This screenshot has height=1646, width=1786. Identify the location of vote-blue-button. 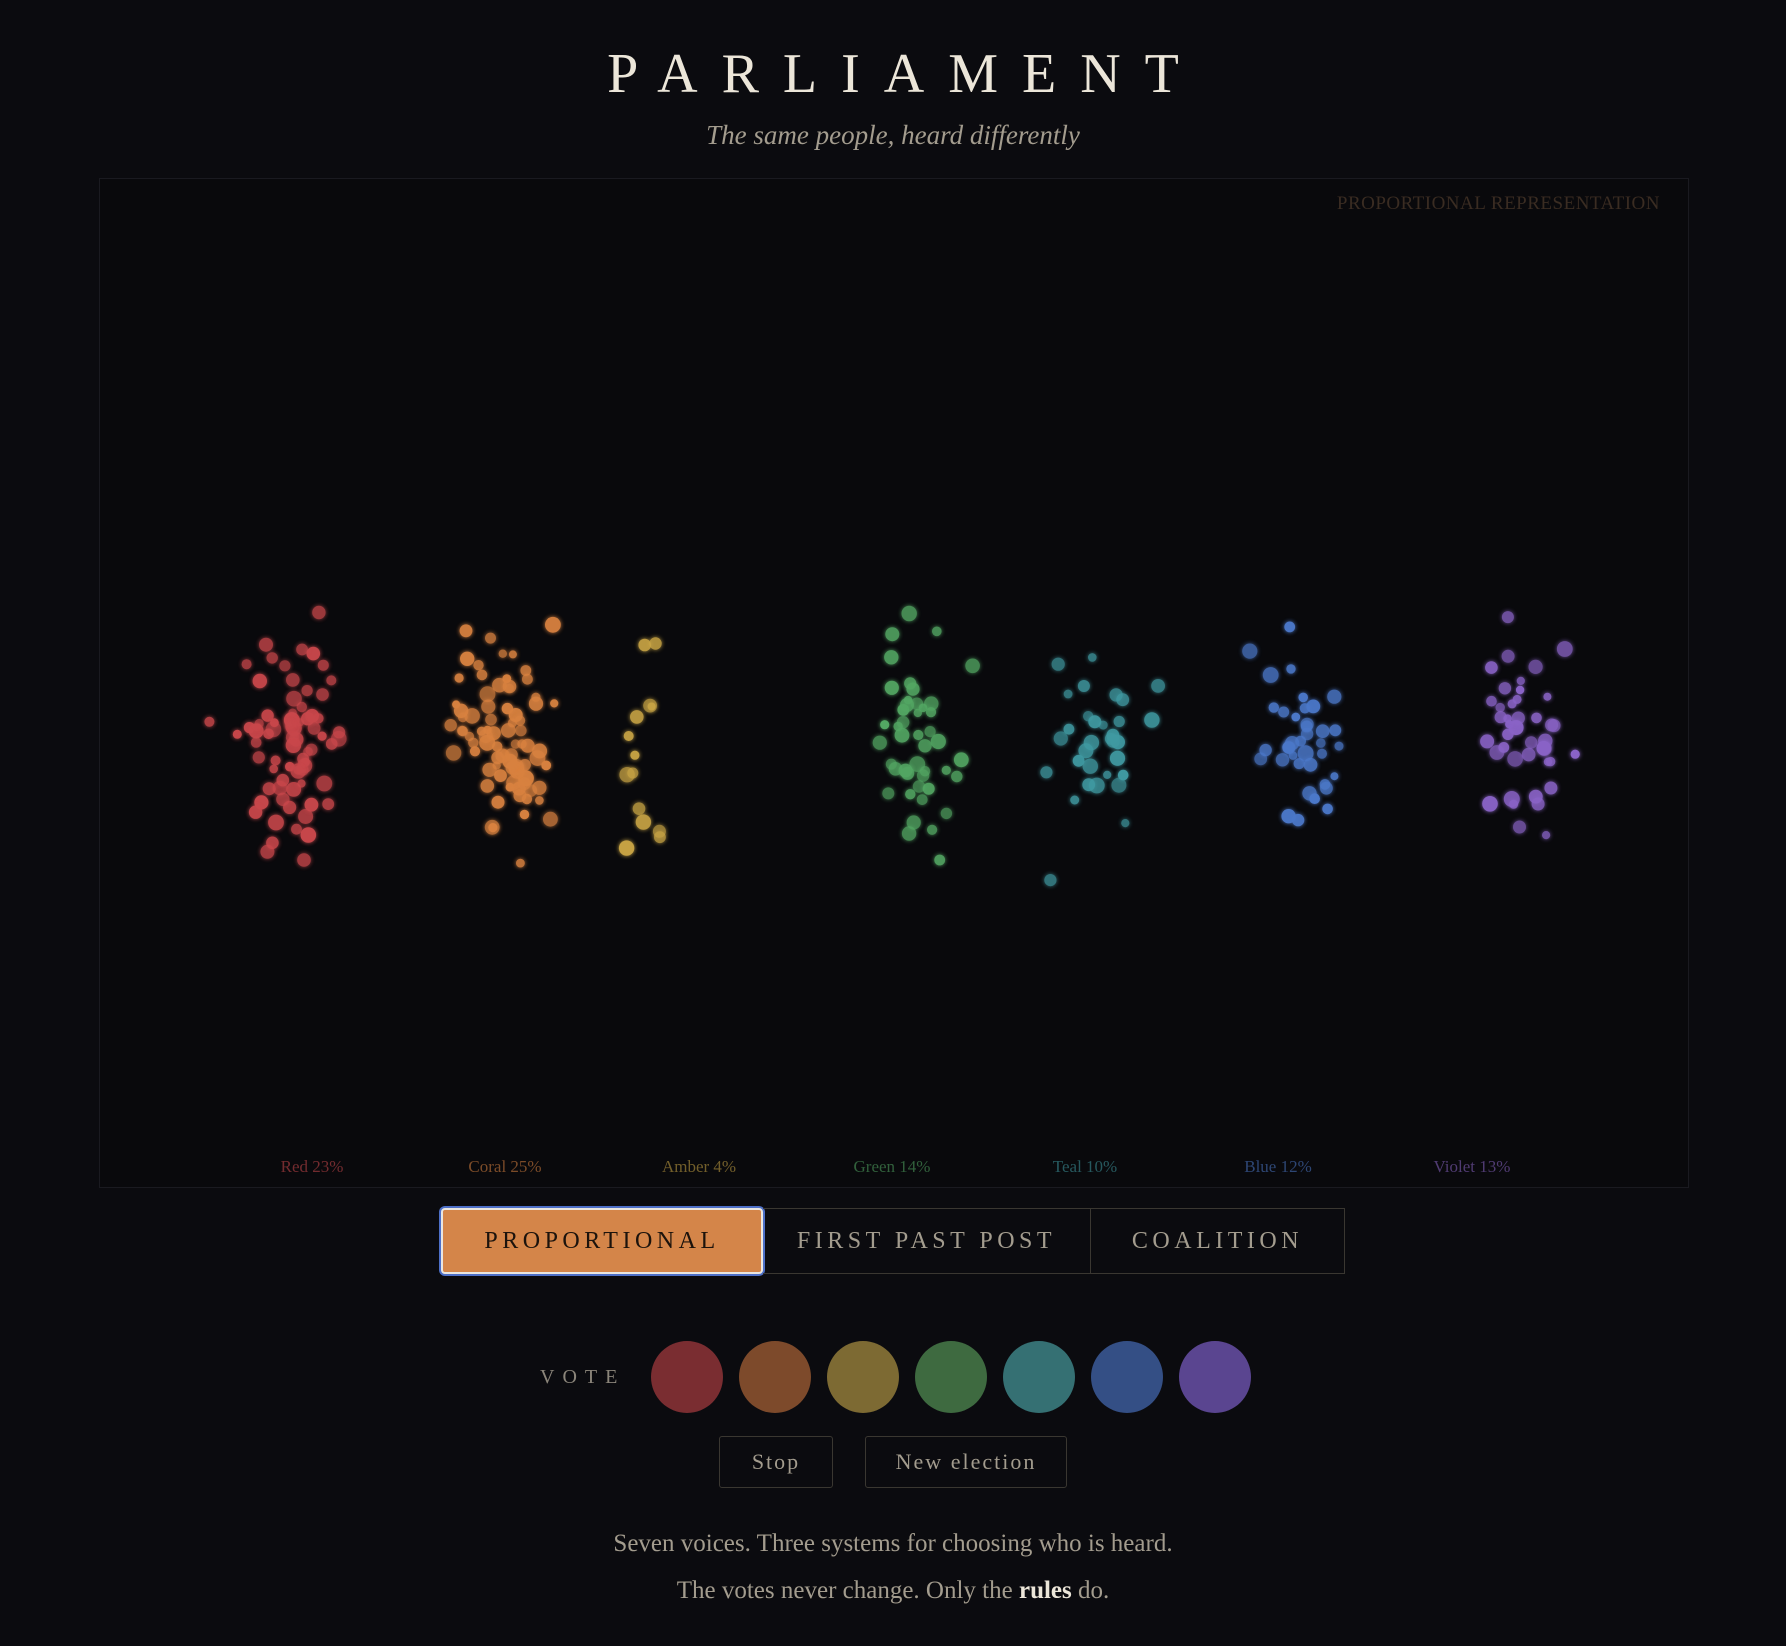
(1127, 1377).